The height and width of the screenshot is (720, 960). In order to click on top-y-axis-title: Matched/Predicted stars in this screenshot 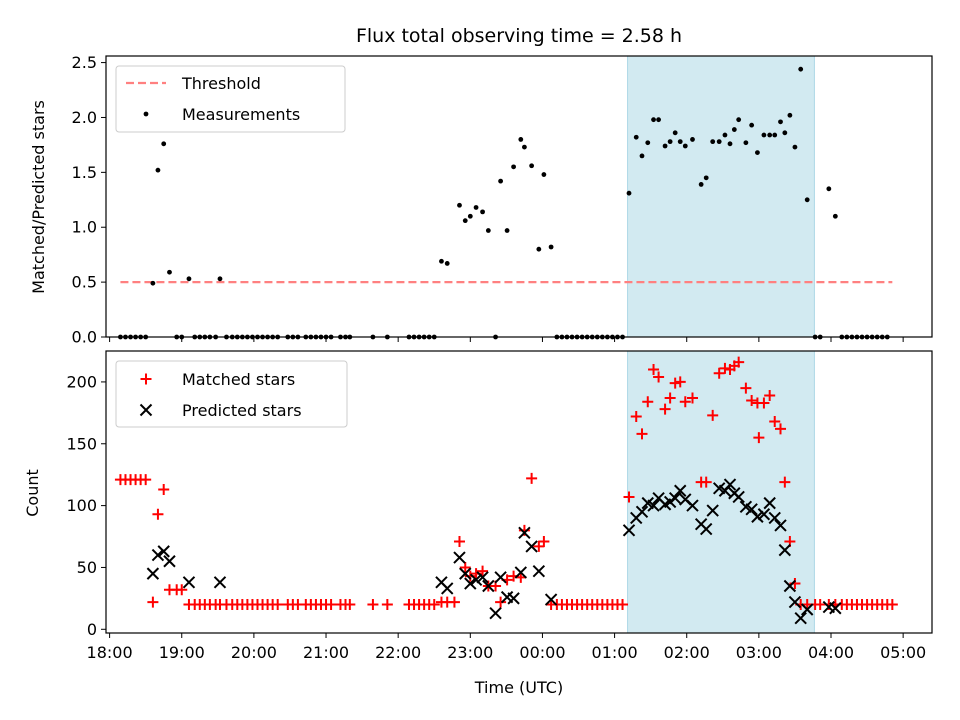, I will do `click(38, 197)`.